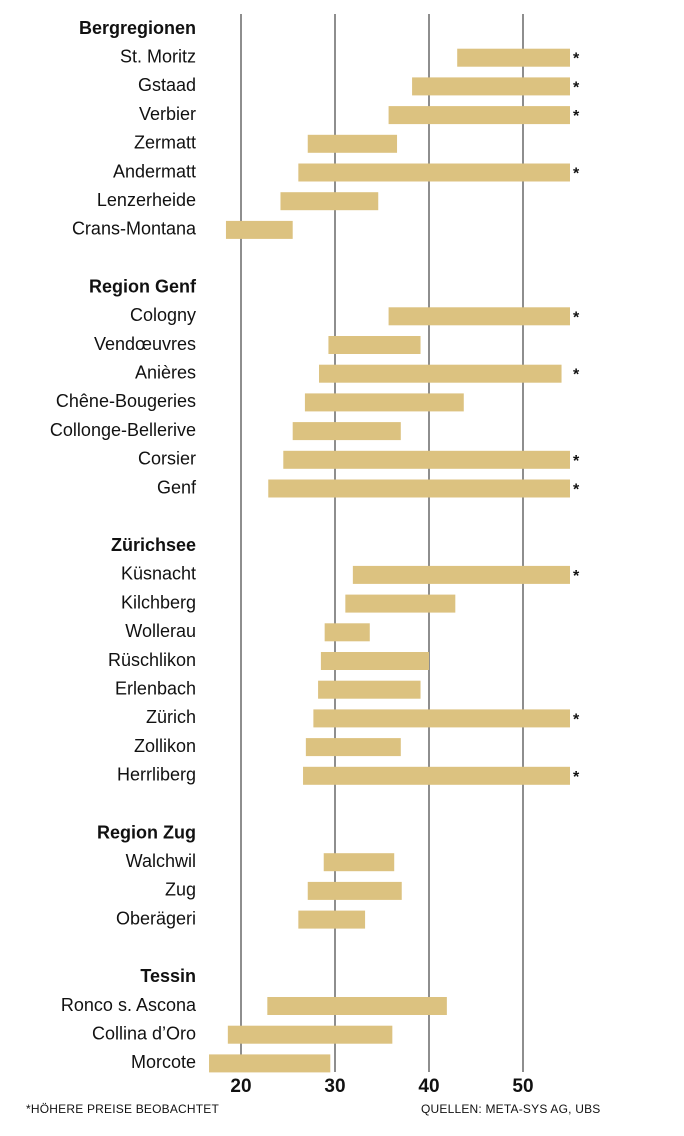 The height and width of the screenshot is (1136, 684). Describe the element at coordinates (161, 861) in the screenshot. I see `row-label: Walchwil` at that location.